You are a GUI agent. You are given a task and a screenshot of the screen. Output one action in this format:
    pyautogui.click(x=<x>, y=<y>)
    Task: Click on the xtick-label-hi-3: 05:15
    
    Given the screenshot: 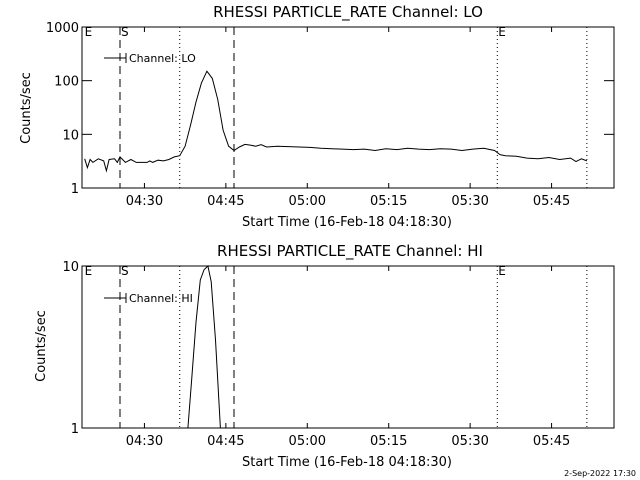 What is the action you would take?
    pyautogui.click(x=388, y=441)
    